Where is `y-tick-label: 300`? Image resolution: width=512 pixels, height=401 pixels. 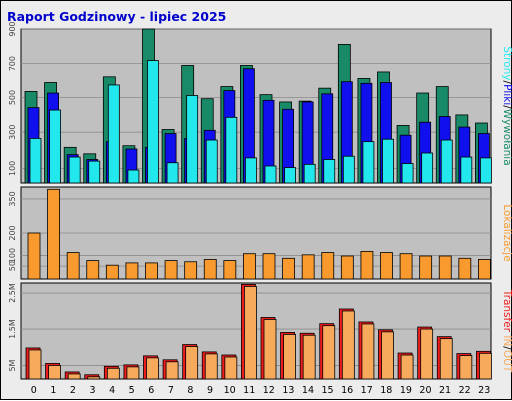 y-tick-label: 300 is located at coordinates (12, 132).